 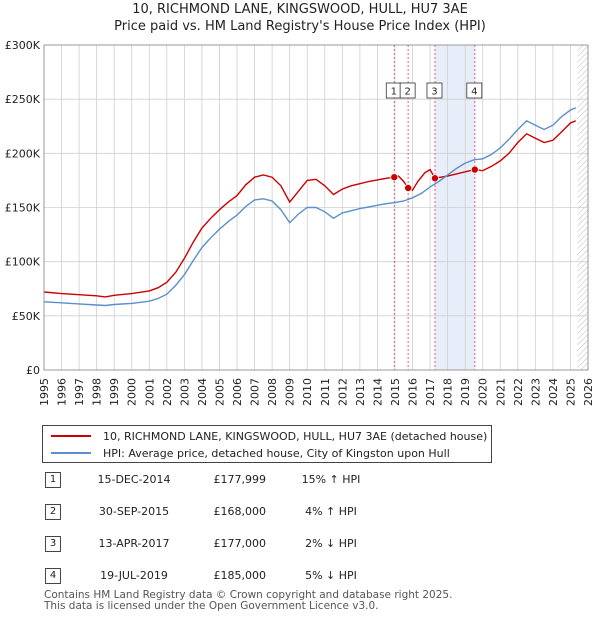 I want to click on x-tick-label: 2025, so click(x=570, y=392).